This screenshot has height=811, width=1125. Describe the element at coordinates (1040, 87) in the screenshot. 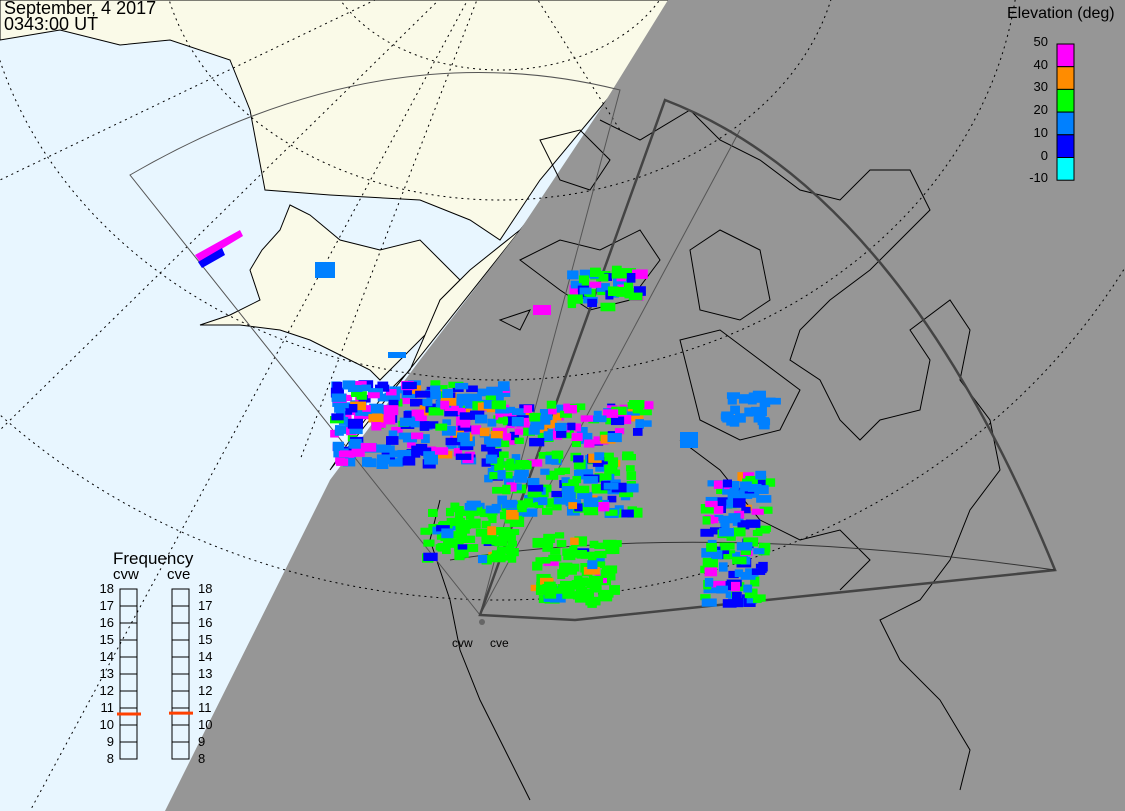

I see `colorbar-tick-label: 30` at that location.